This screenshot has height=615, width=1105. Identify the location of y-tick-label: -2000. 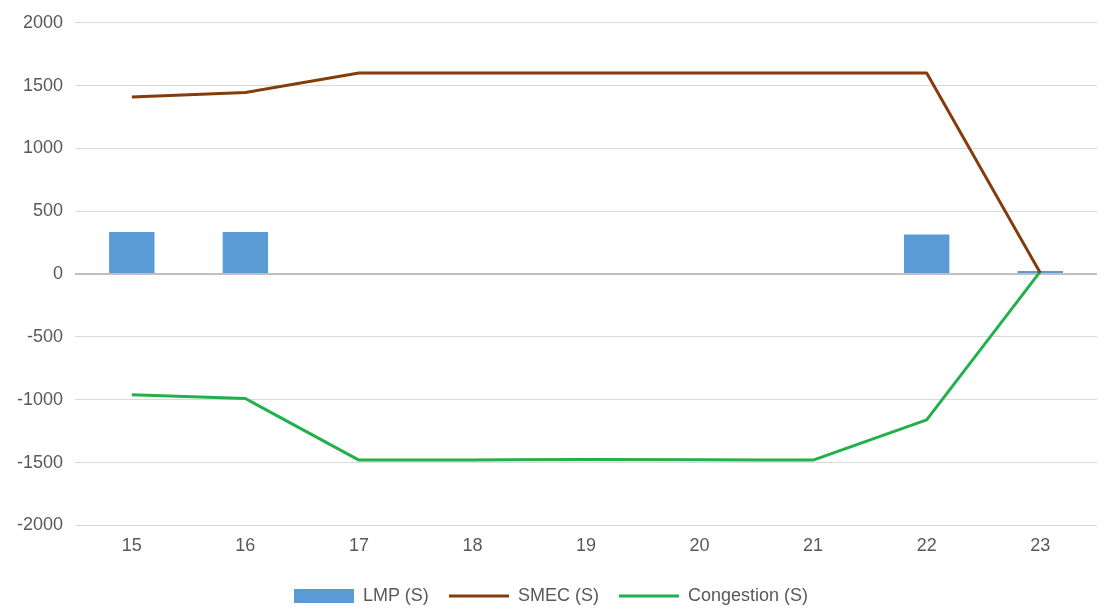
(40, 524).